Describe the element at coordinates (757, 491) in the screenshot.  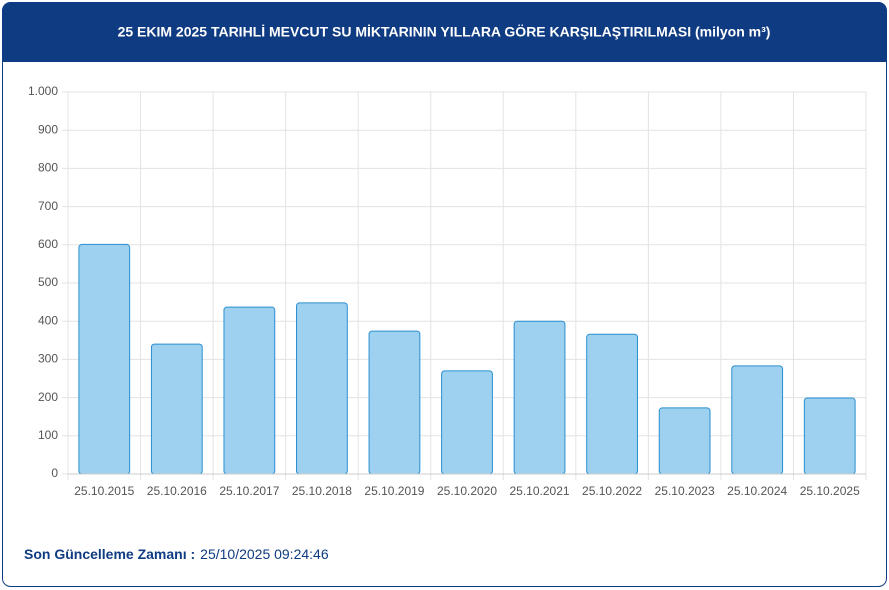
I see `x-tick-label: 25.10.2024` at that location.